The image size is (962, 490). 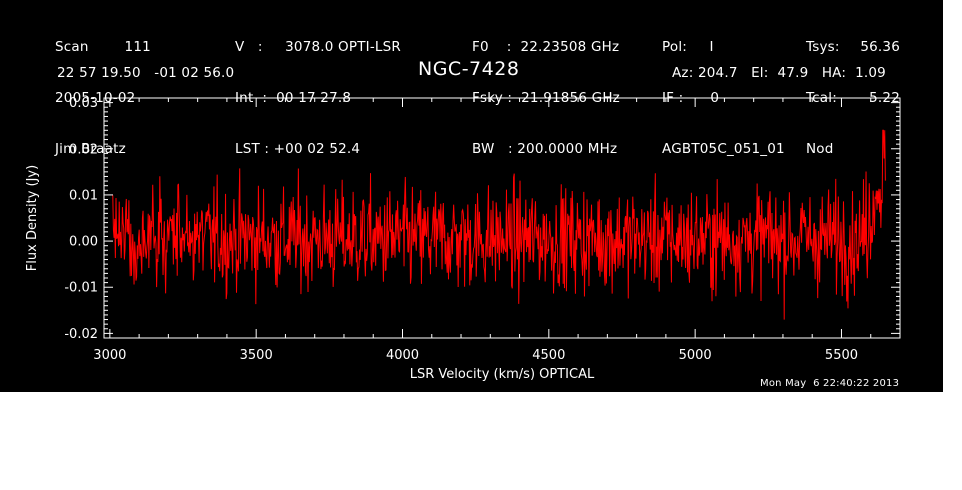 I want to click on x-tick-label: 4000, so click(x=402, y=355).